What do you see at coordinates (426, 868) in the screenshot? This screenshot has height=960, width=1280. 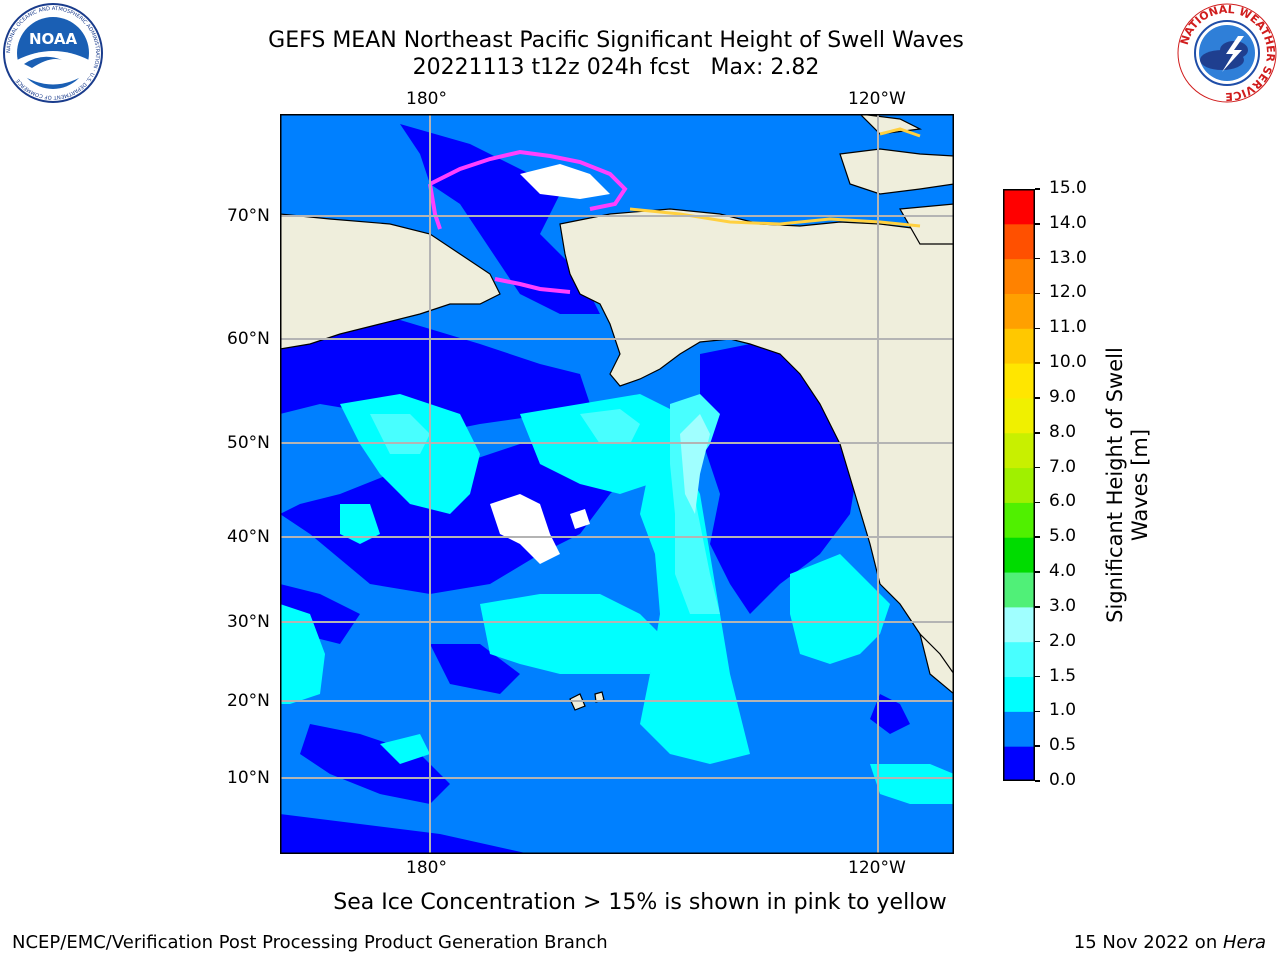 I see `lon-label-bottom-180: 180°` at bounding box center [426, 868].